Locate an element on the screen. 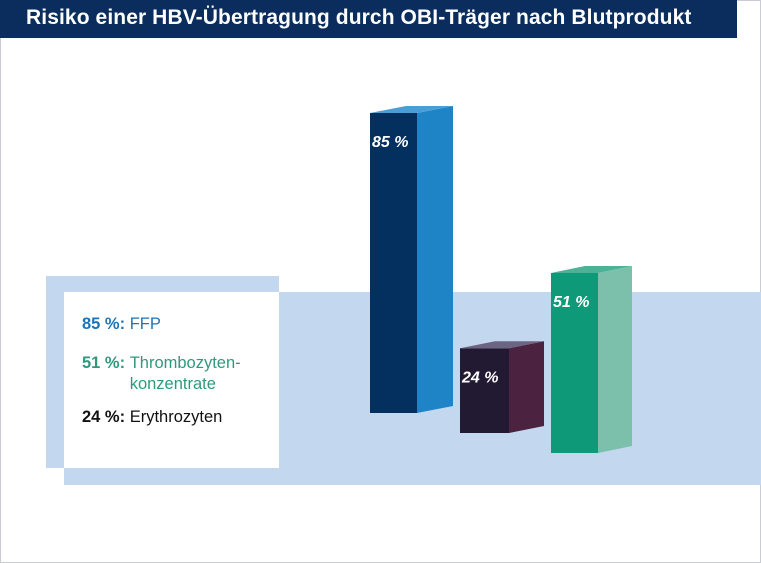 The image size is (761, 563). legend-item-erythrozyten: 24 %: Erythrozyten is located at coordinates (152, 417).